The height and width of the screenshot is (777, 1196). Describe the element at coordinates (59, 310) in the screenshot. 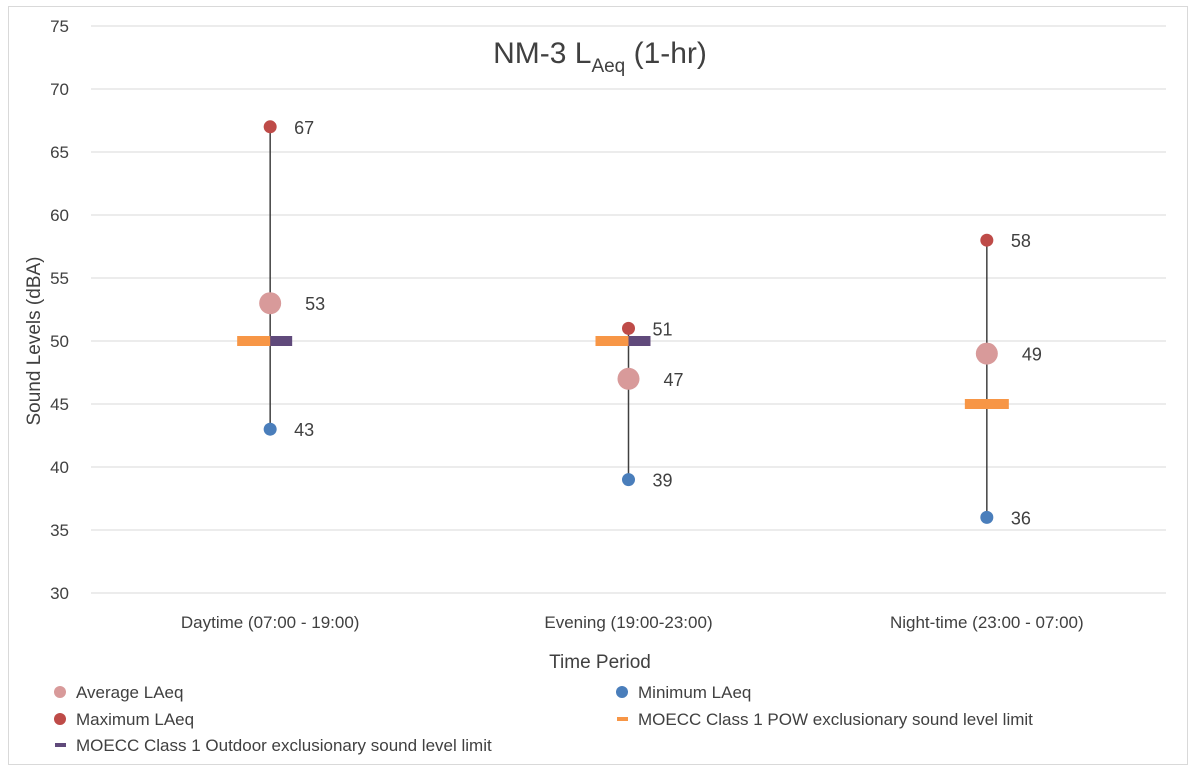

I see `y-axis-ticks: 30 35 40 45 50 55 60 65 70 75` at that location.